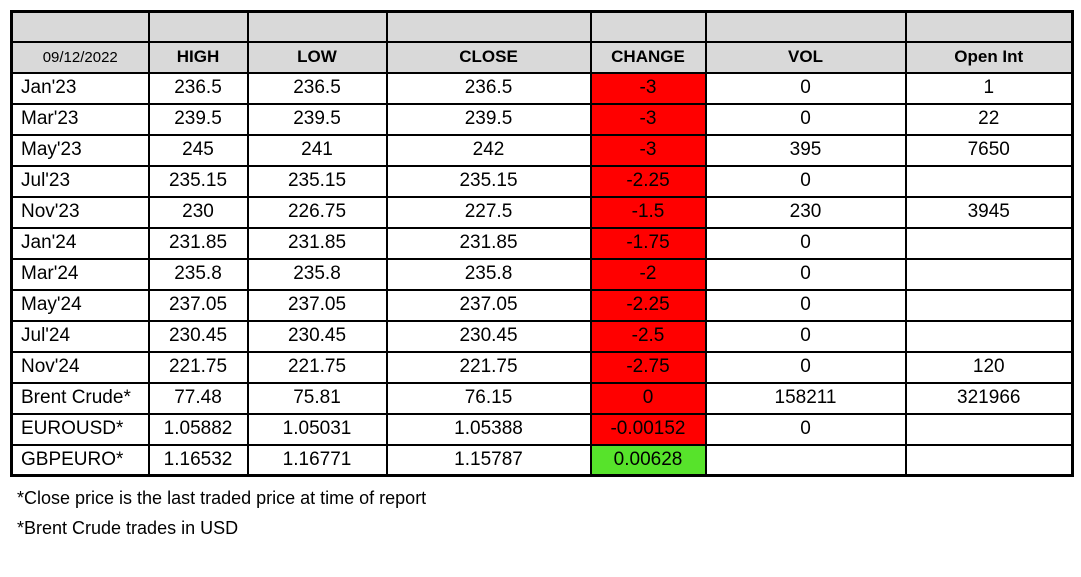 This screenshot has height=577, width=1081. I want to click on close-cell: 235.15, so click(488, 181).